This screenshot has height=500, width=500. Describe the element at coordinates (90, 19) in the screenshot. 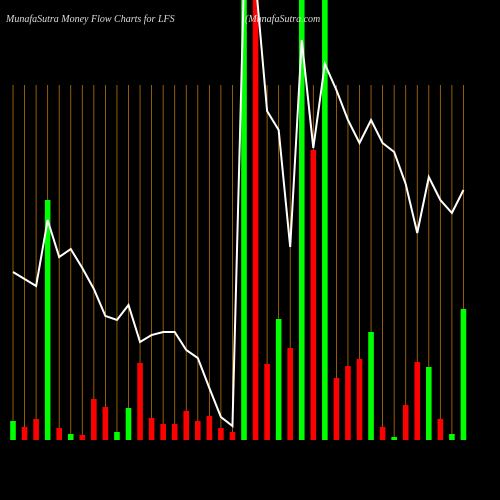

I see `chart-title: MunafaSutra Money Flow Charts for LFS` at that location.